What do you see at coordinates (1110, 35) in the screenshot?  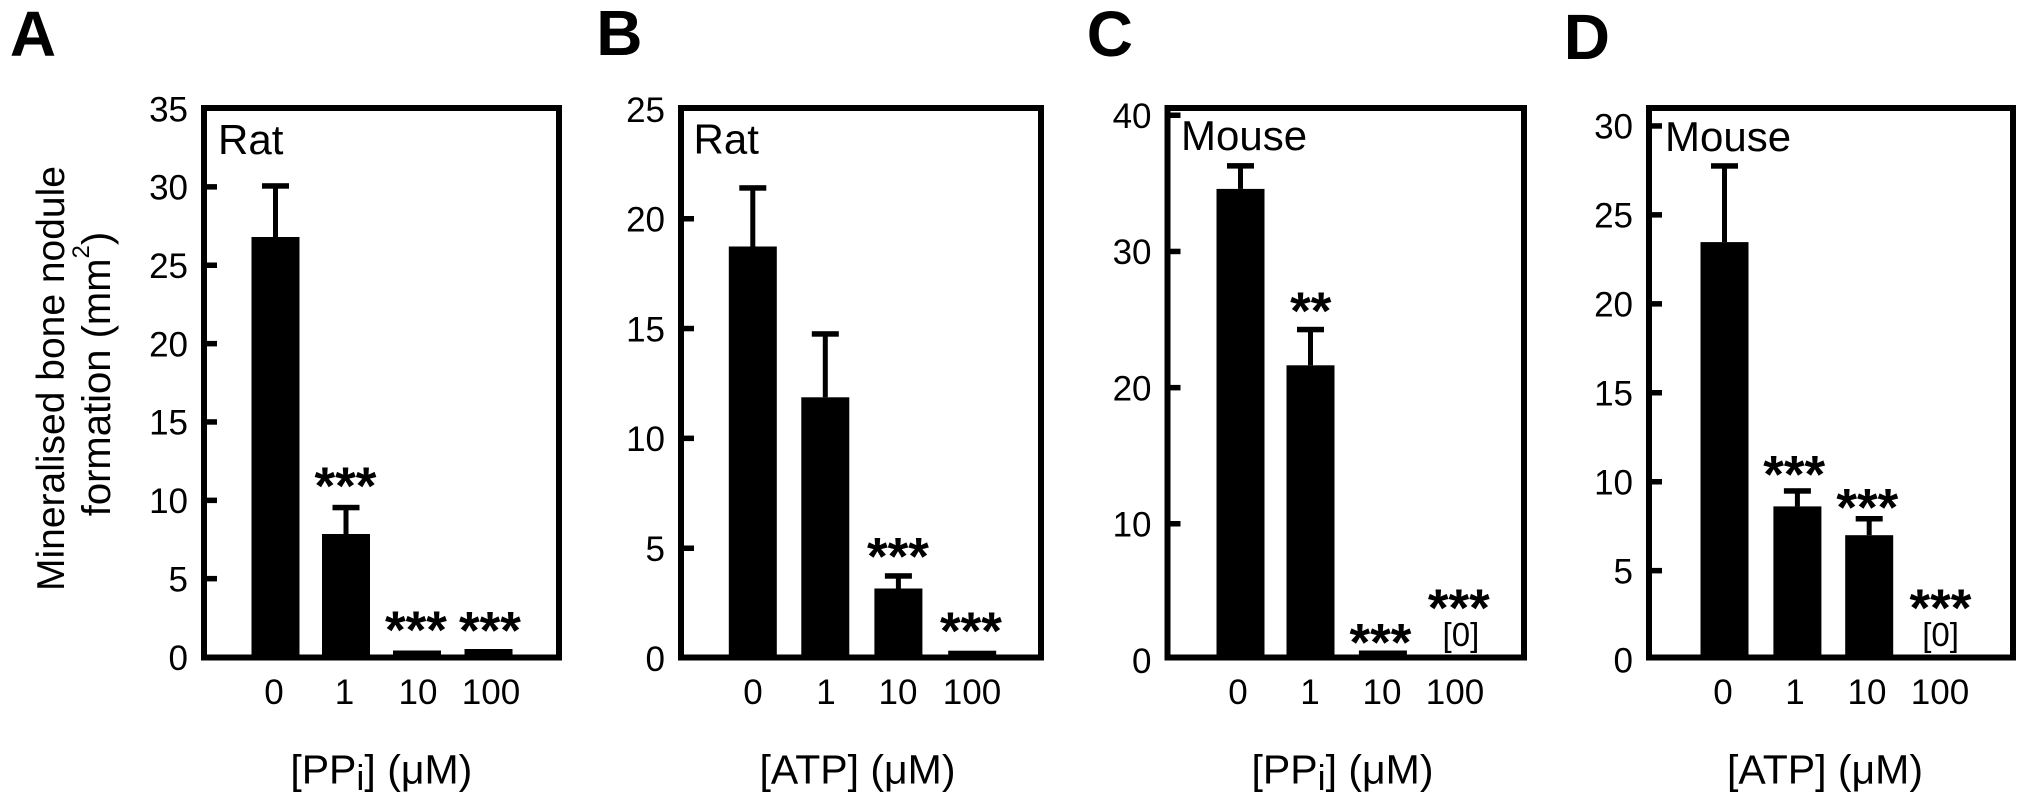 I see `svg-text: C` at bounding box center [1110, 35].